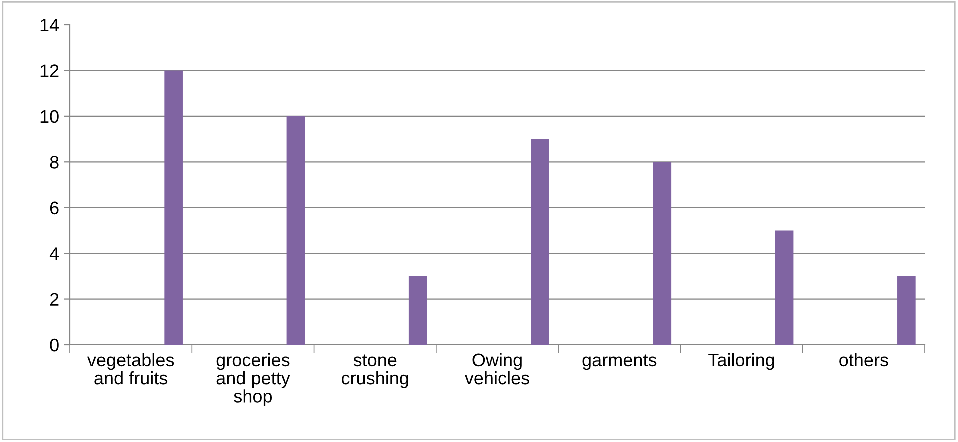 Image resolution: width=958 pixels, height=442 pixels. Describe the element at coordinates (497, 369) in the screenshot. I see `x-tick-label: Owing vehicles` at that location.